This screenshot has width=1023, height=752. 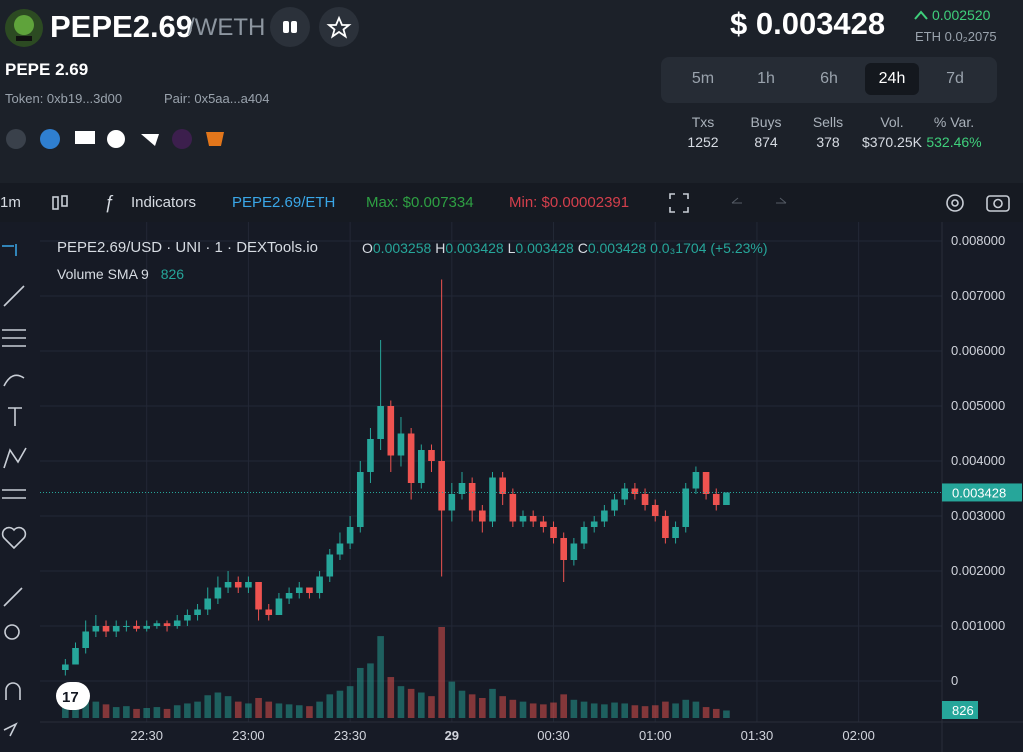 What do you see at coordinates (892, 79) in the screenshot?
I see `tab: 24h` at bounding box center [892, 79].